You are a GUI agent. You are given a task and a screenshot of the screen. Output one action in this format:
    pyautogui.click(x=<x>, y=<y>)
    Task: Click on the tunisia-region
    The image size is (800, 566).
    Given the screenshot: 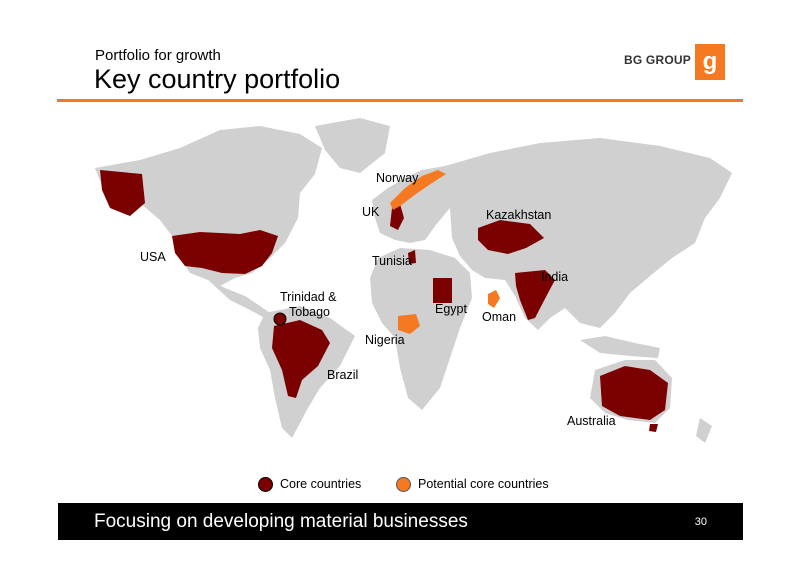 What is the action you would take?
    pyautogui.click(x=412, y=257)
    